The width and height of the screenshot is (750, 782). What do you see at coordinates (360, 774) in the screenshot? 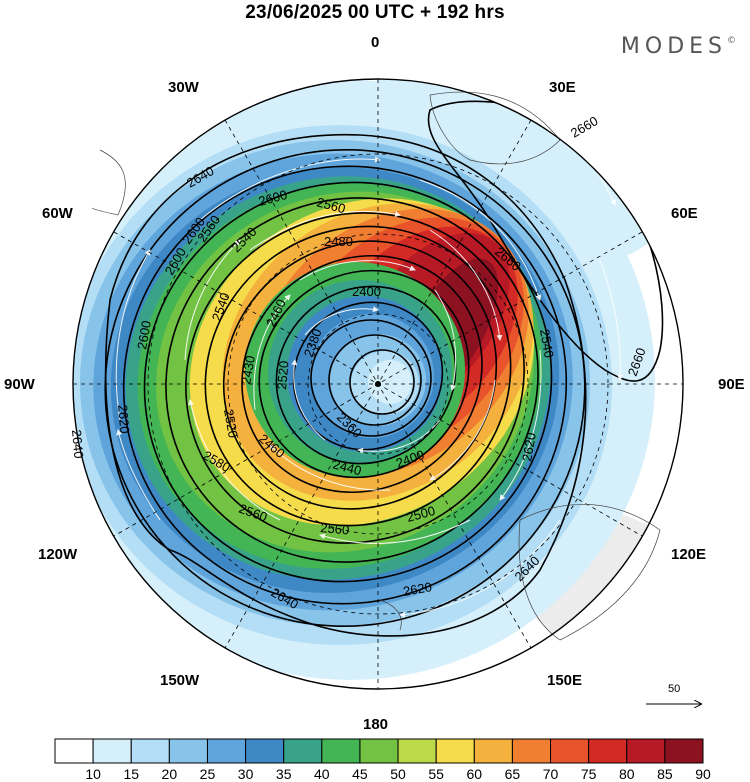
I see `colorbar-tick-label: 45` at bounding box center [360, 774].